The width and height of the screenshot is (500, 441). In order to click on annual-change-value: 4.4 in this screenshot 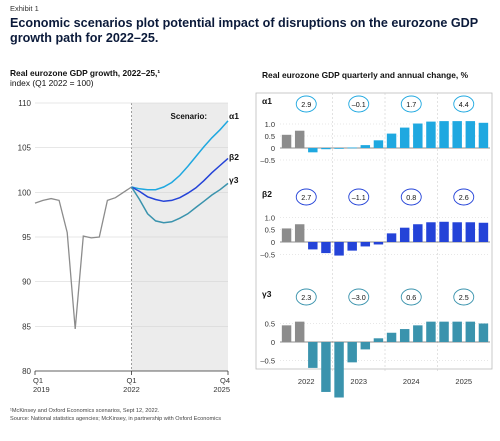, I will do `click(464, 104)`.